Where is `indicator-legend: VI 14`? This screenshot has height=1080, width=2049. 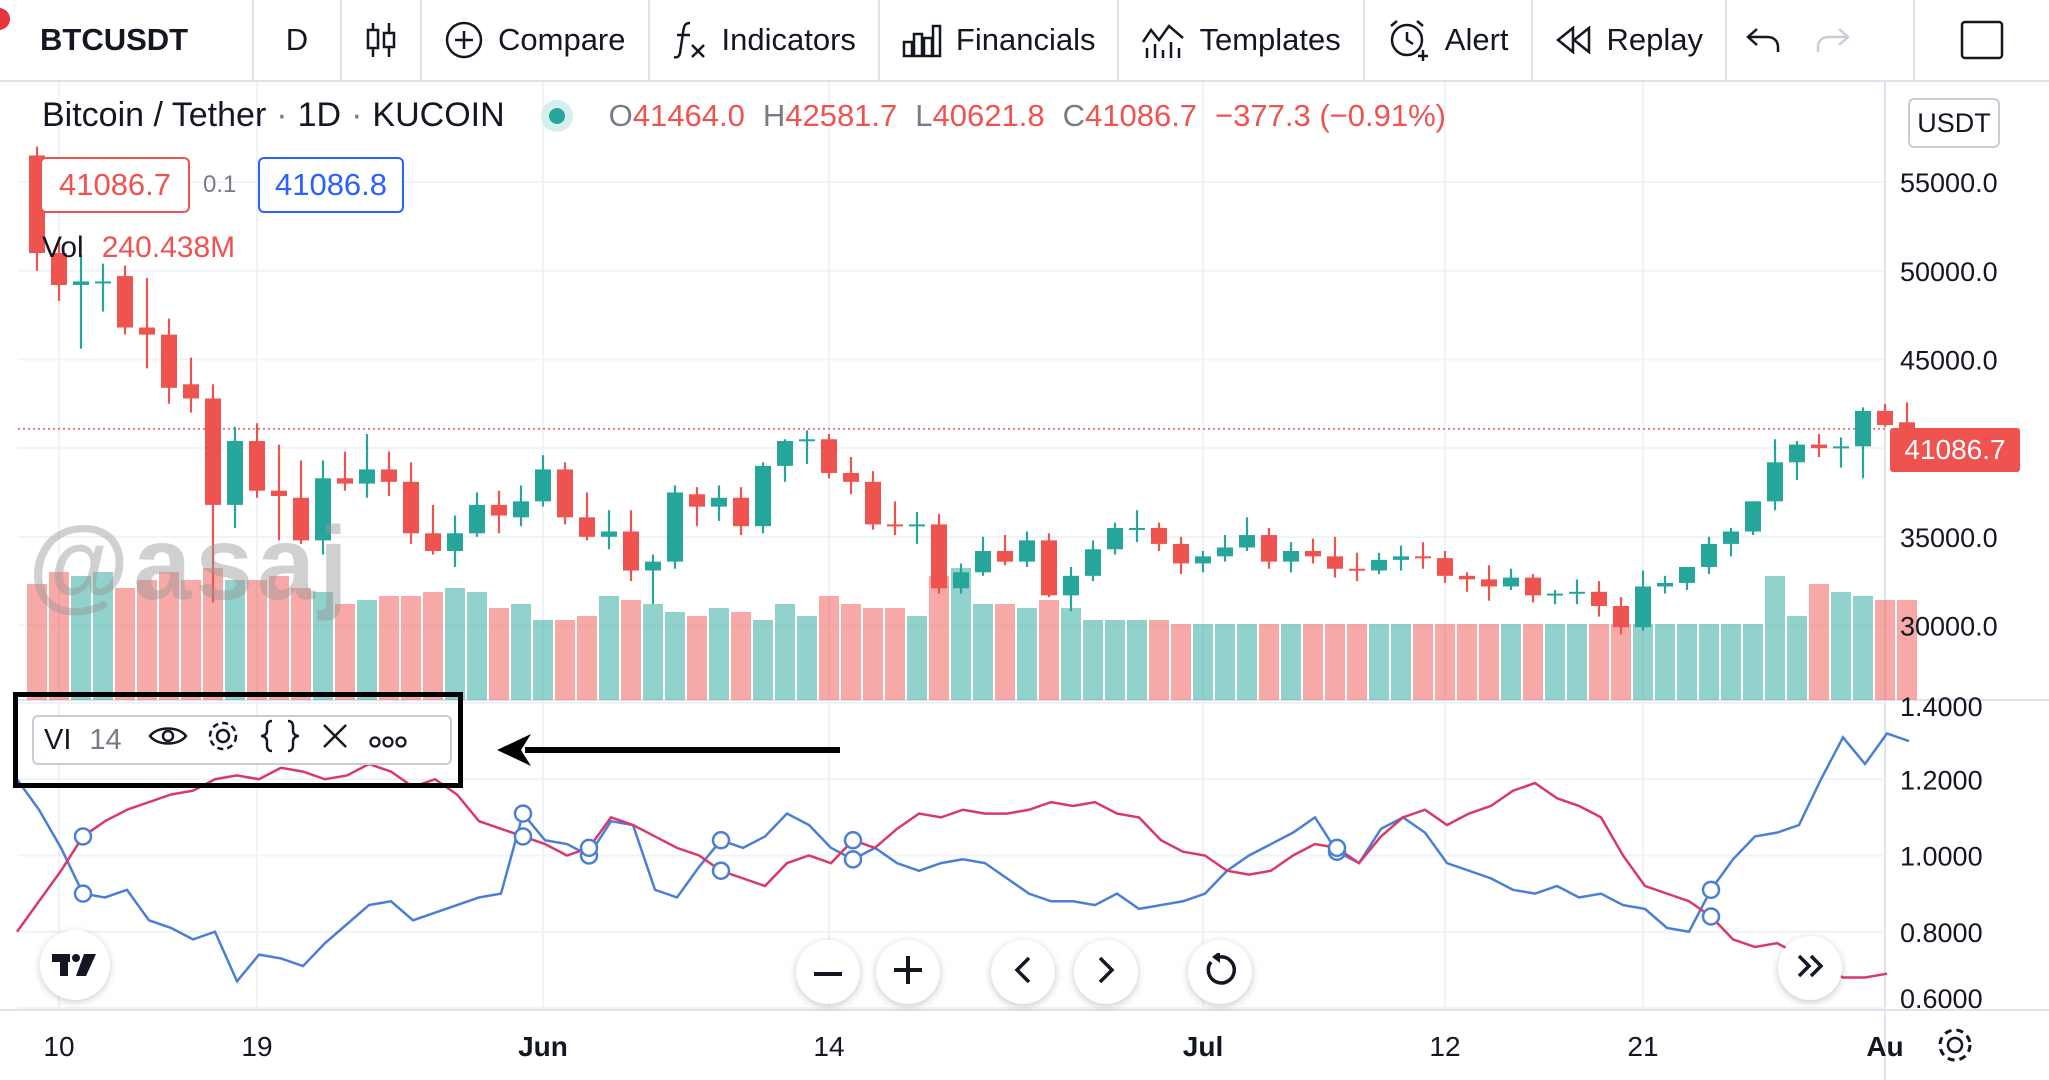 indicator-legend: VI 14 is located at coordinates (242, 740).